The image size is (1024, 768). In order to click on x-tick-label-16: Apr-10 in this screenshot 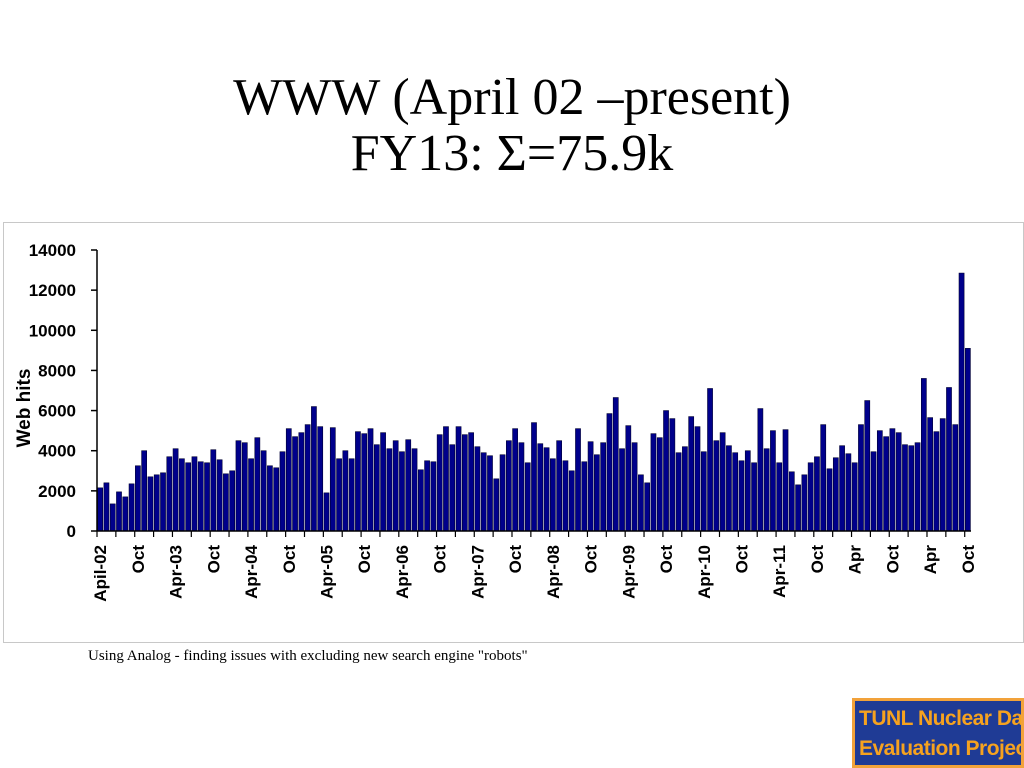, I will do `click(704, 572)`.